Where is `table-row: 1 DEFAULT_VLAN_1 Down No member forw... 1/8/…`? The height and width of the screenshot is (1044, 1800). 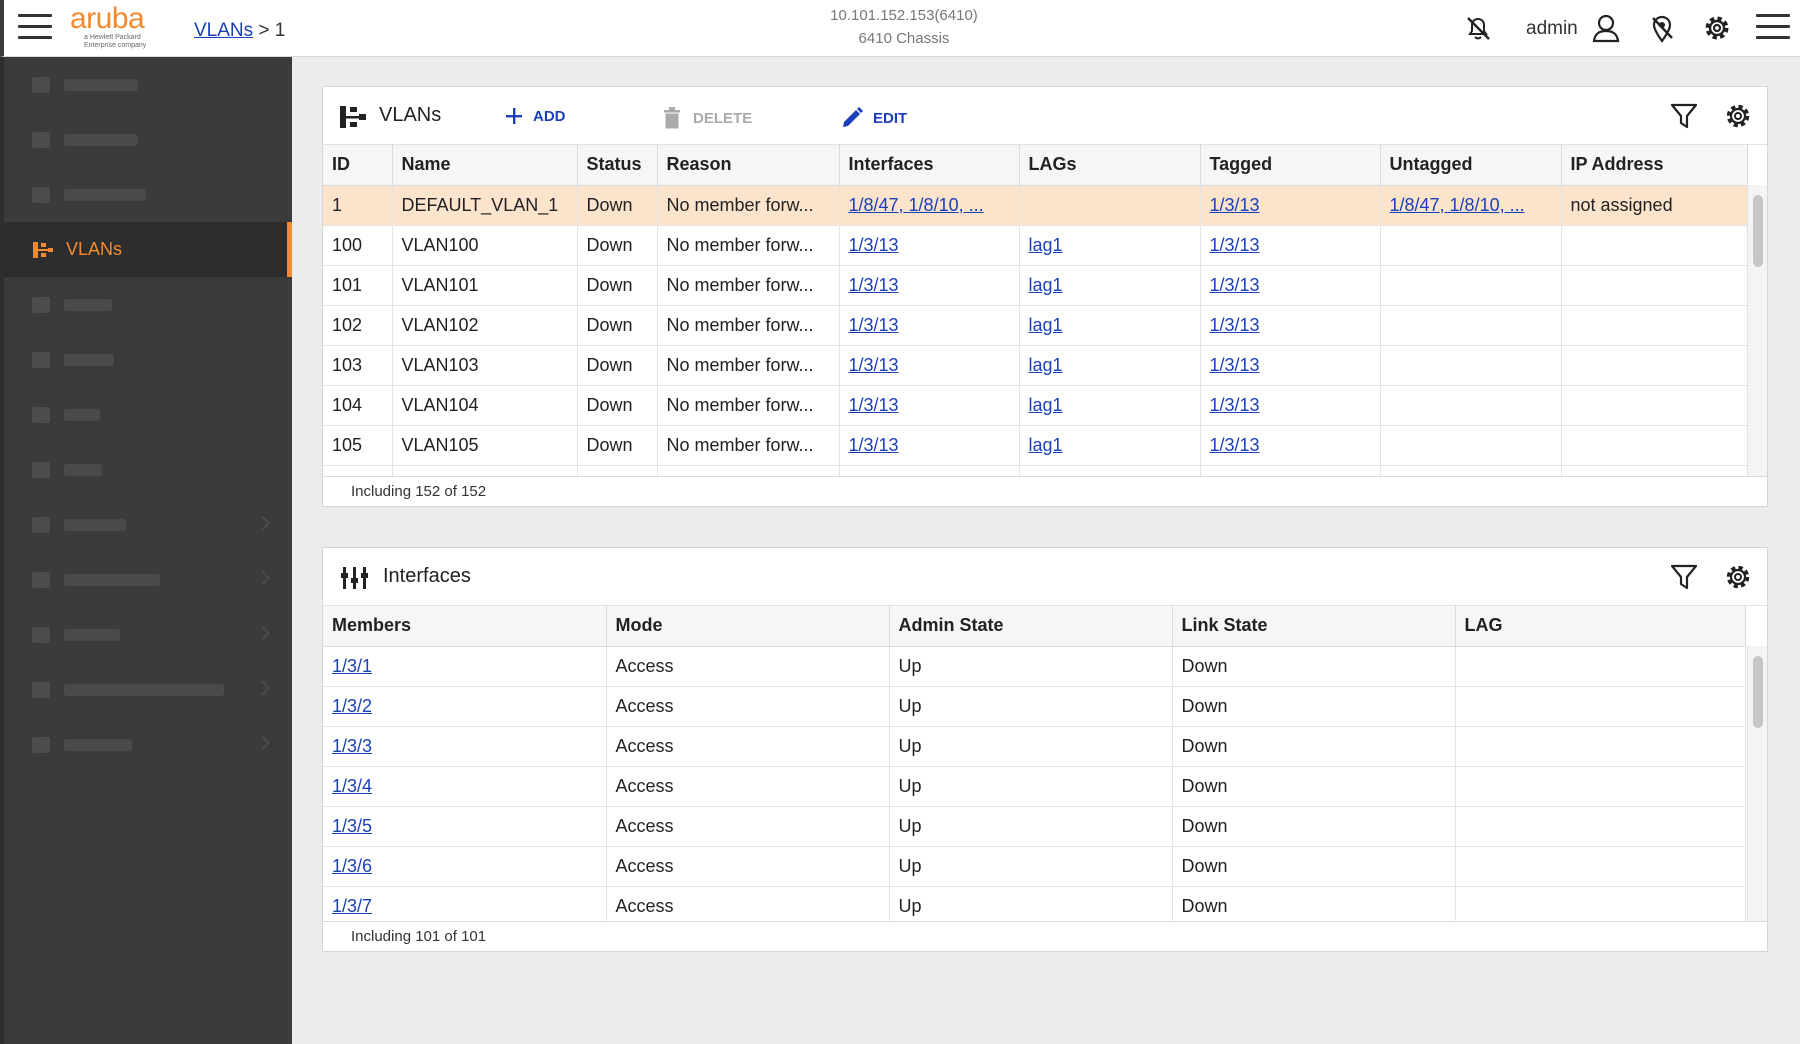
table-row: 1 DEFAULT_VLAN_1 Down No member forw... 1/8/… is located at coordinates (1035, 205).